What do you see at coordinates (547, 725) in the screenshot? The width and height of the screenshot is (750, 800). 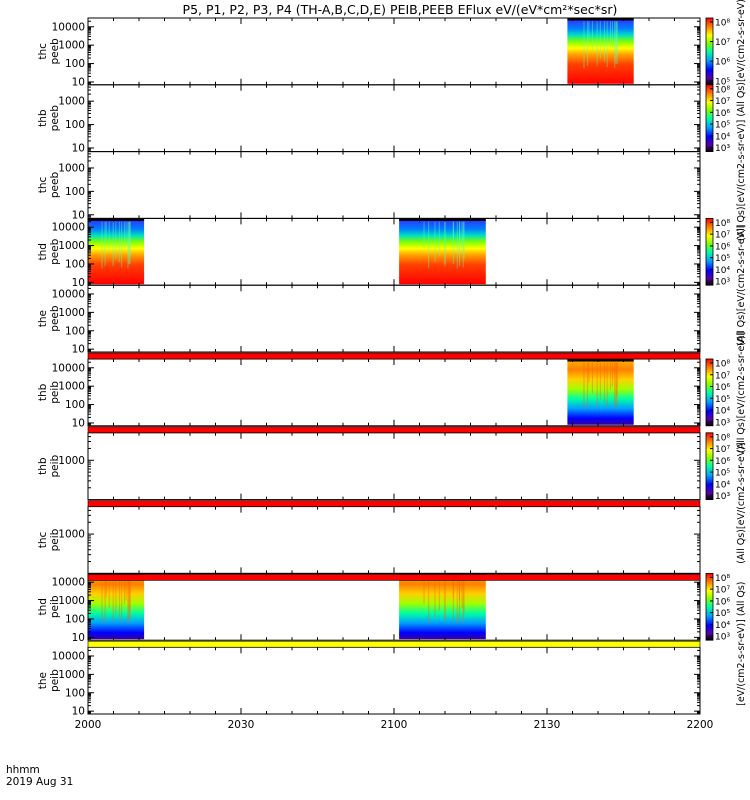 I see `x-tick-label: 2130` at bounding box center [547, 725].